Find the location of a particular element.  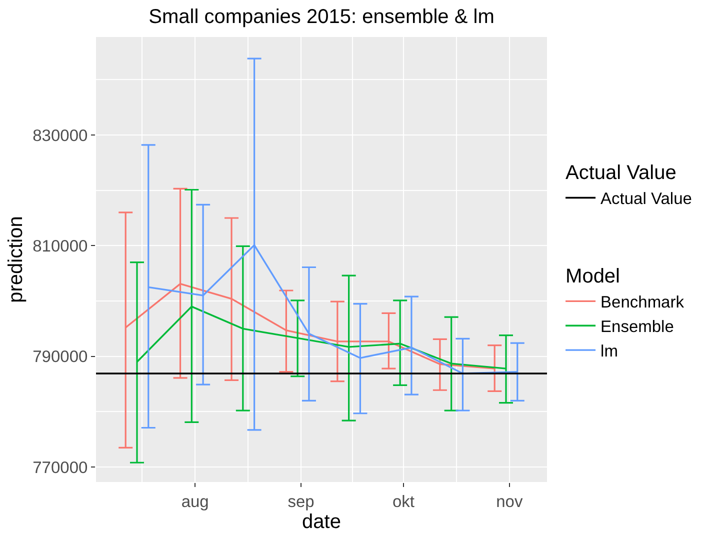

text: Actual Value is located at coordinates (621, 173).